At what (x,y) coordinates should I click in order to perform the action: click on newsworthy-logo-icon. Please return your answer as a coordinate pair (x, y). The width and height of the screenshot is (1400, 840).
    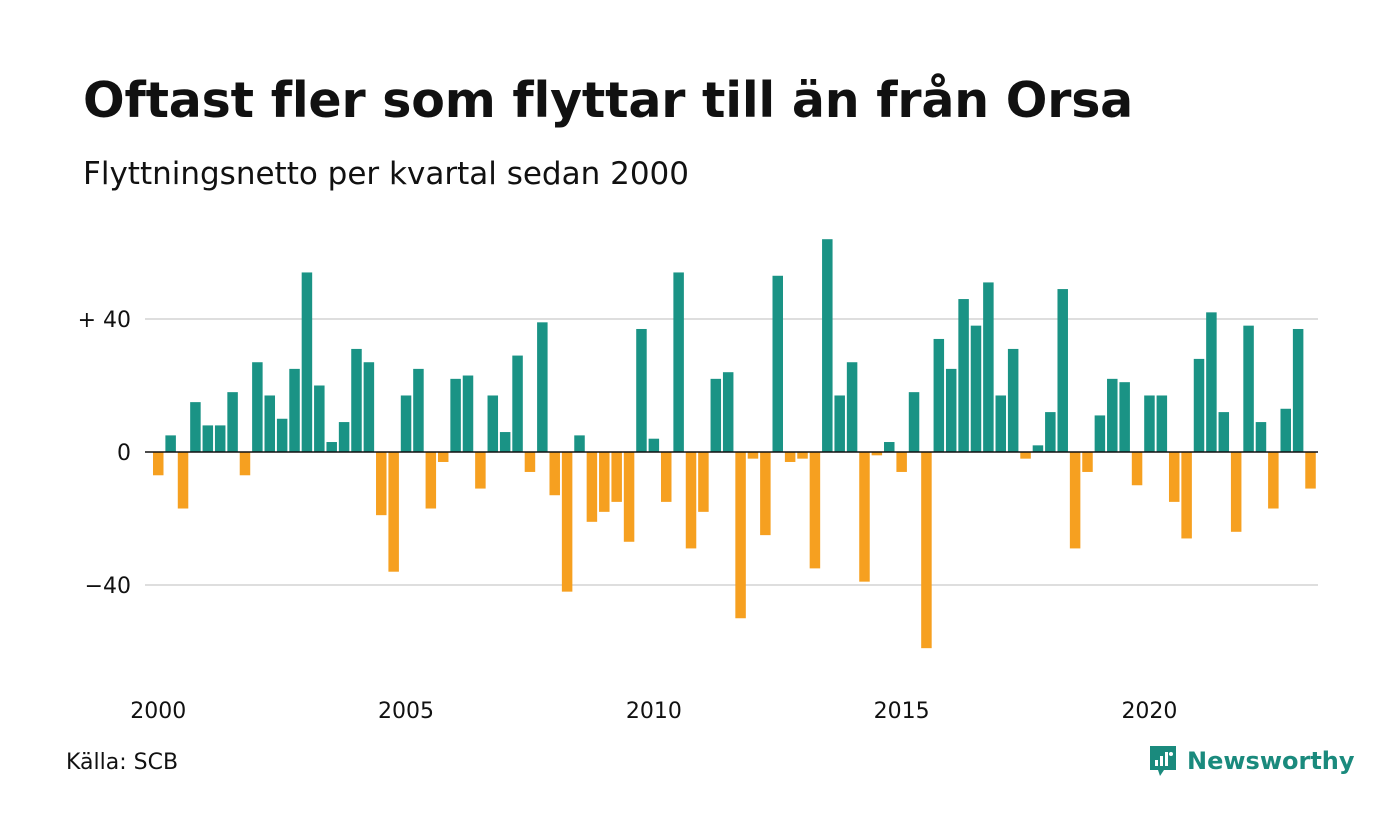
    Looking at the image, I should click on (1163, 761).